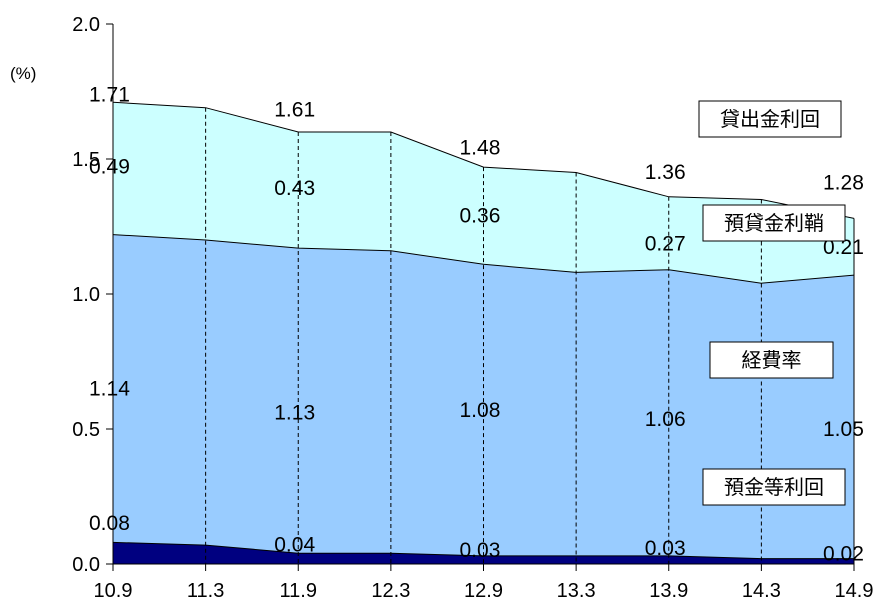  I want to click on data-label: 1.13, so click(294, 413).